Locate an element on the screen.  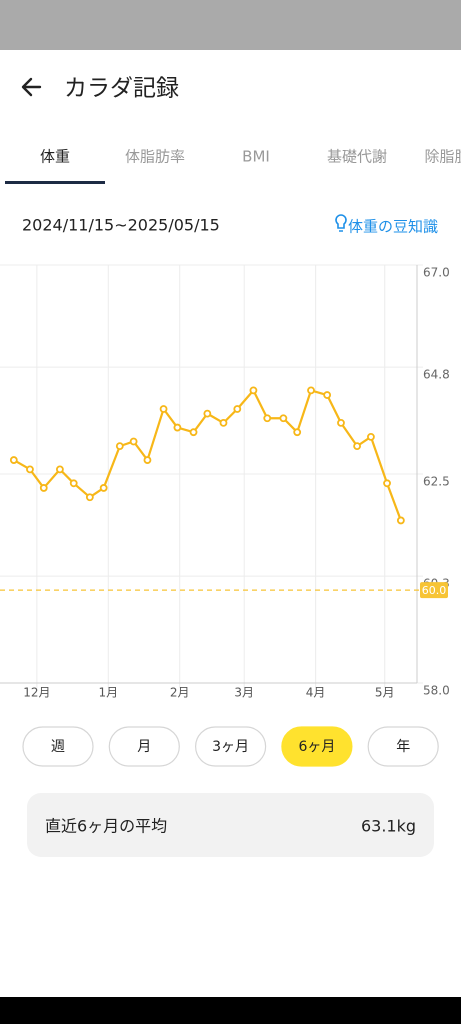
average-label: 直近6ヶ月の平均 is located at coordinates (106, 826).